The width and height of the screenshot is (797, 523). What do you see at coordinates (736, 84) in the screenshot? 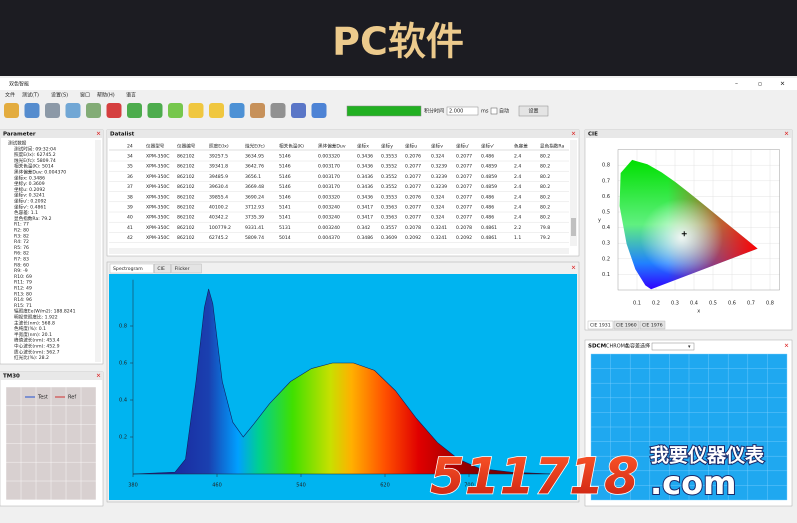
I see `minimize: –` at bounding box center [736, 84].